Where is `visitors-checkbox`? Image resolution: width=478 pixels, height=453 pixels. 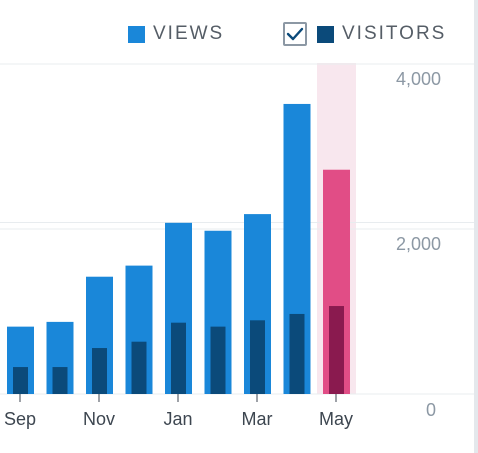 visitors-checkbox is located at coordinates (295, 34).